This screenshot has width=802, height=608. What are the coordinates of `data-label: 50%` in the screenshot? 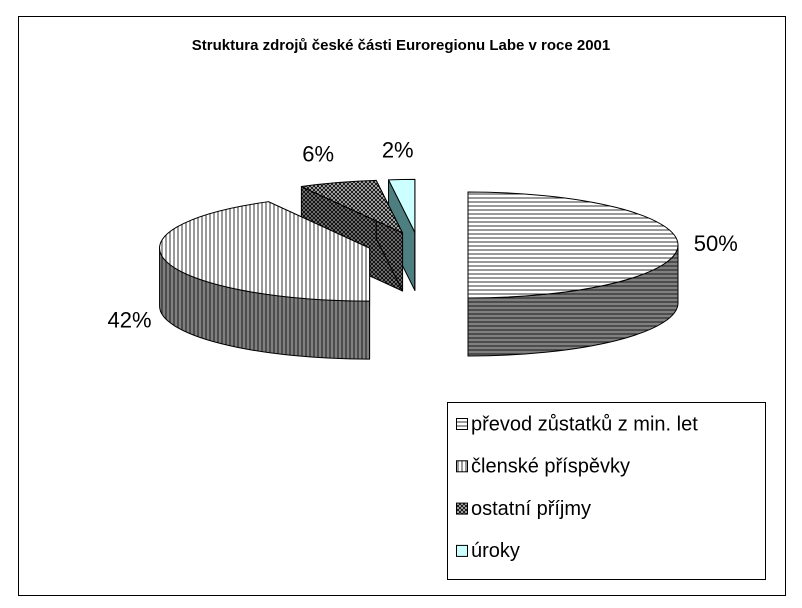 It's located at (716, 243).